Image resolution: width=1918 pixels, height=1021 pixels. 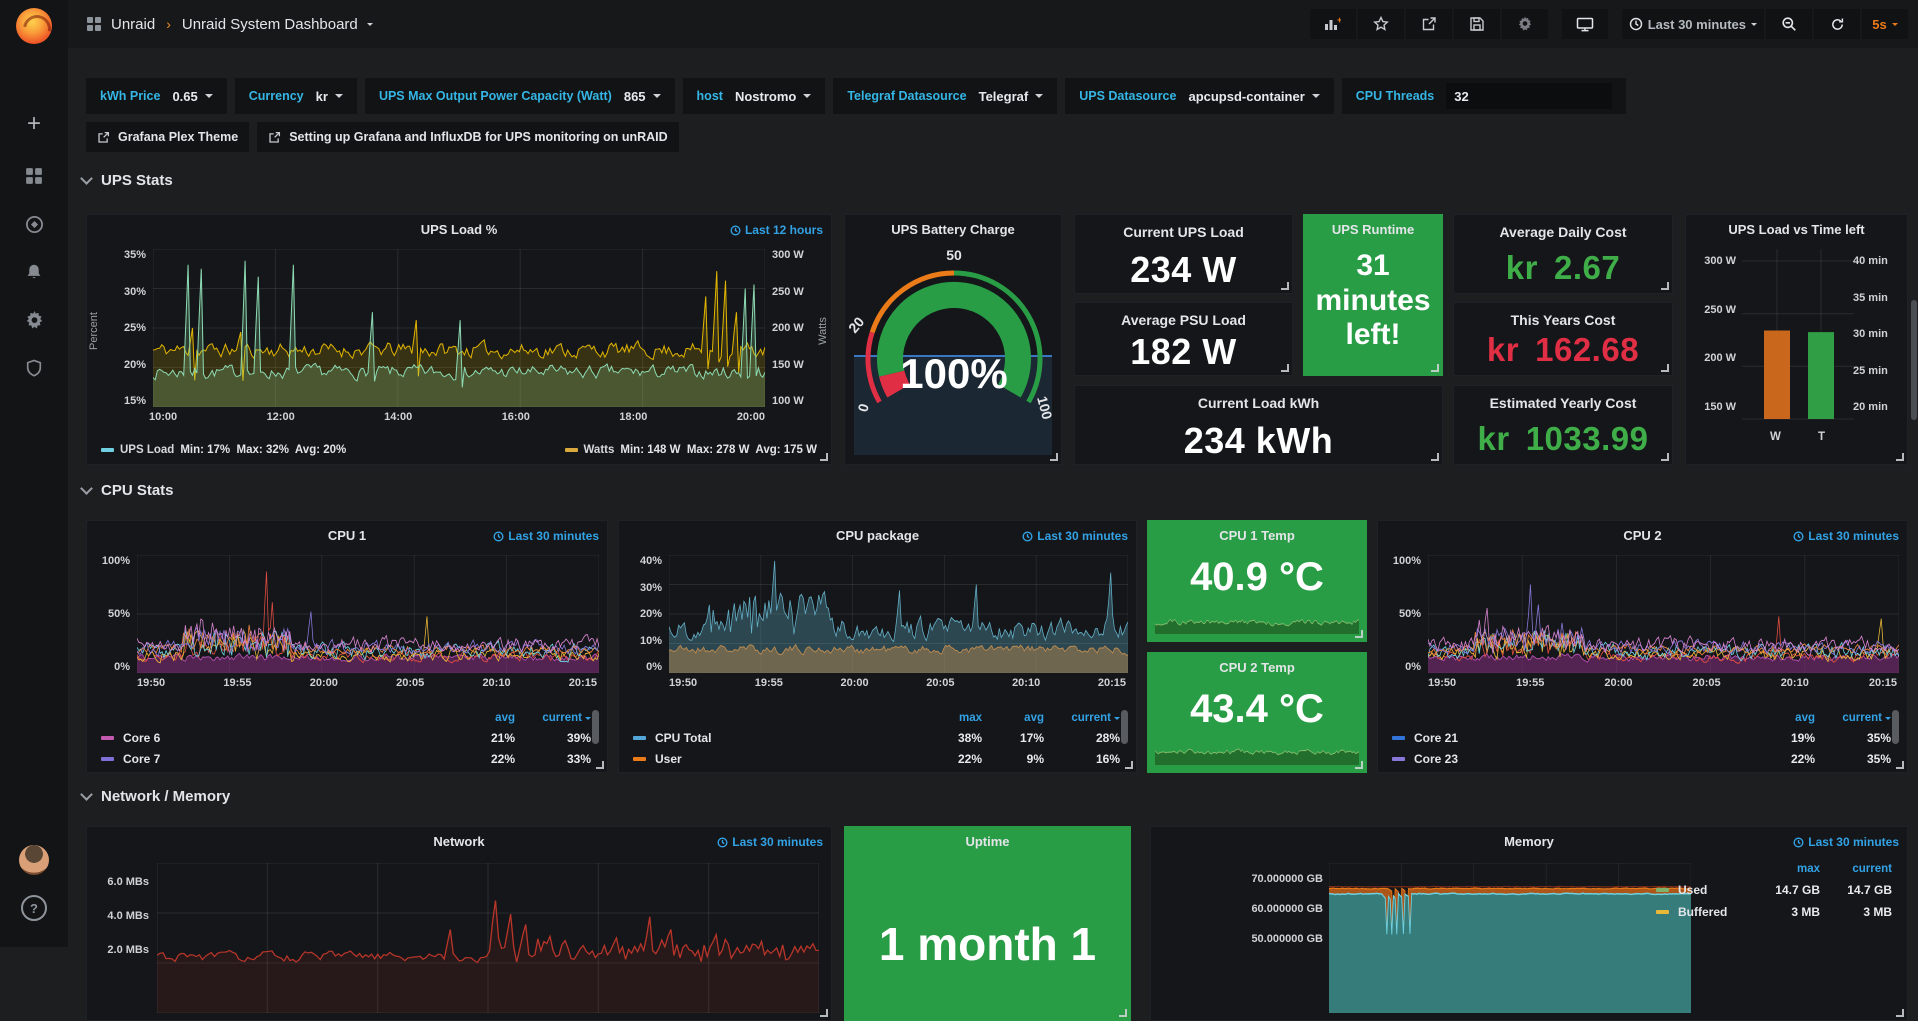 What do you see at coordinates (459, 328) in the screenshot?
I see `ups-load-plot` at bounding box center [459, 328].